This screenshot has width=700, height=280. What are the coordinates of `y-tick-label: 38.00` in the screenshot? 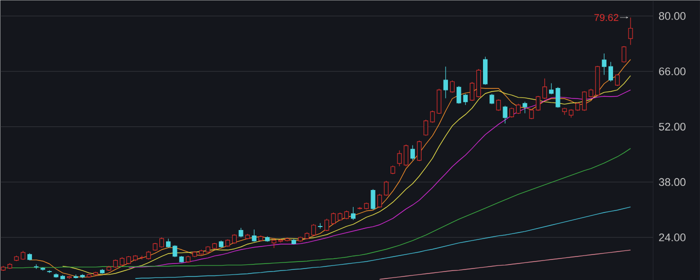 It's located at (672, 182).